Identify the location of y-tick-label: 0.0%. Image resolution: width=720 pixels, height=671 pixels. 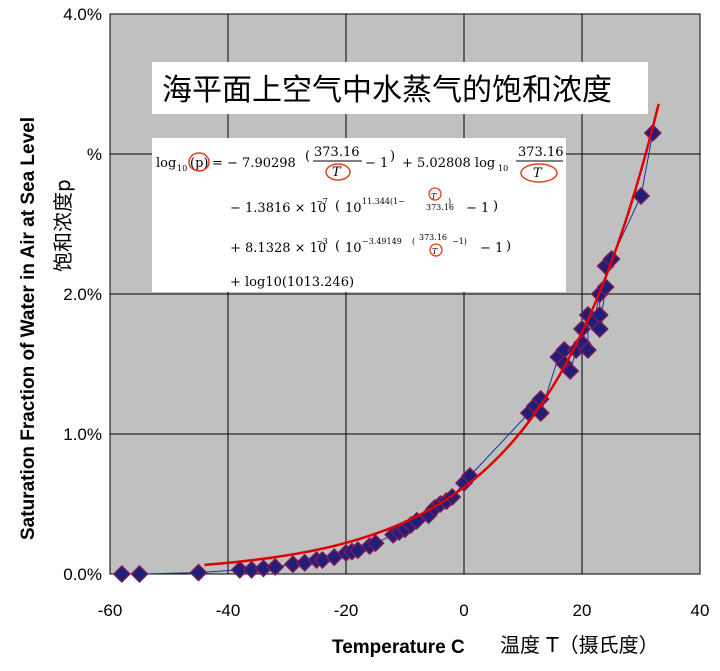
(82, 574).